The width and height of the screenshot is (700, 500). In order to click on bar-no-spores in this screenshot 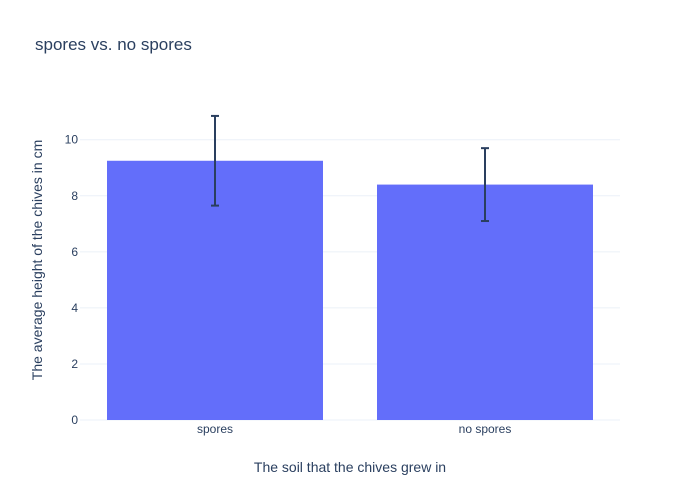, I will do `click(485, 302)`.